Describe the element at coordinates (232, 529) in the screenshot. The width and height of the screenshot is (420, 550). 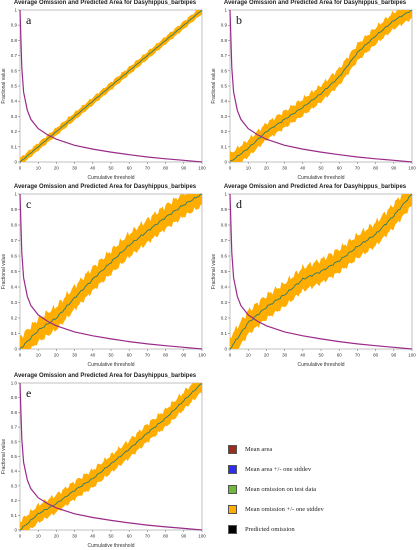
I see `legend-swatch-predicted-omission` at that location.